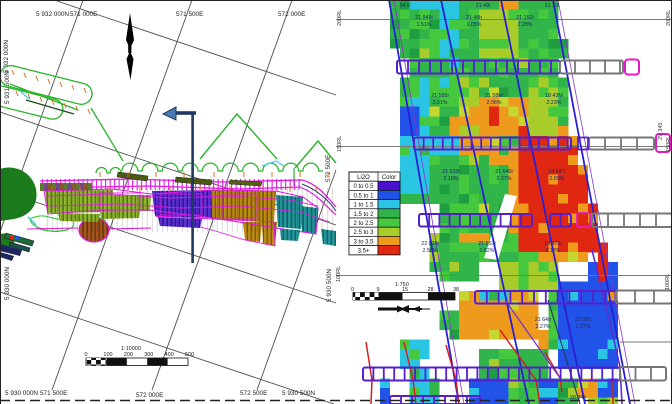 This screenshot has width=672, height=404. What do you see at coordinates (128, 355) in the screenshot?
I see `svg-text: 200` at bounding box center [128, 355].